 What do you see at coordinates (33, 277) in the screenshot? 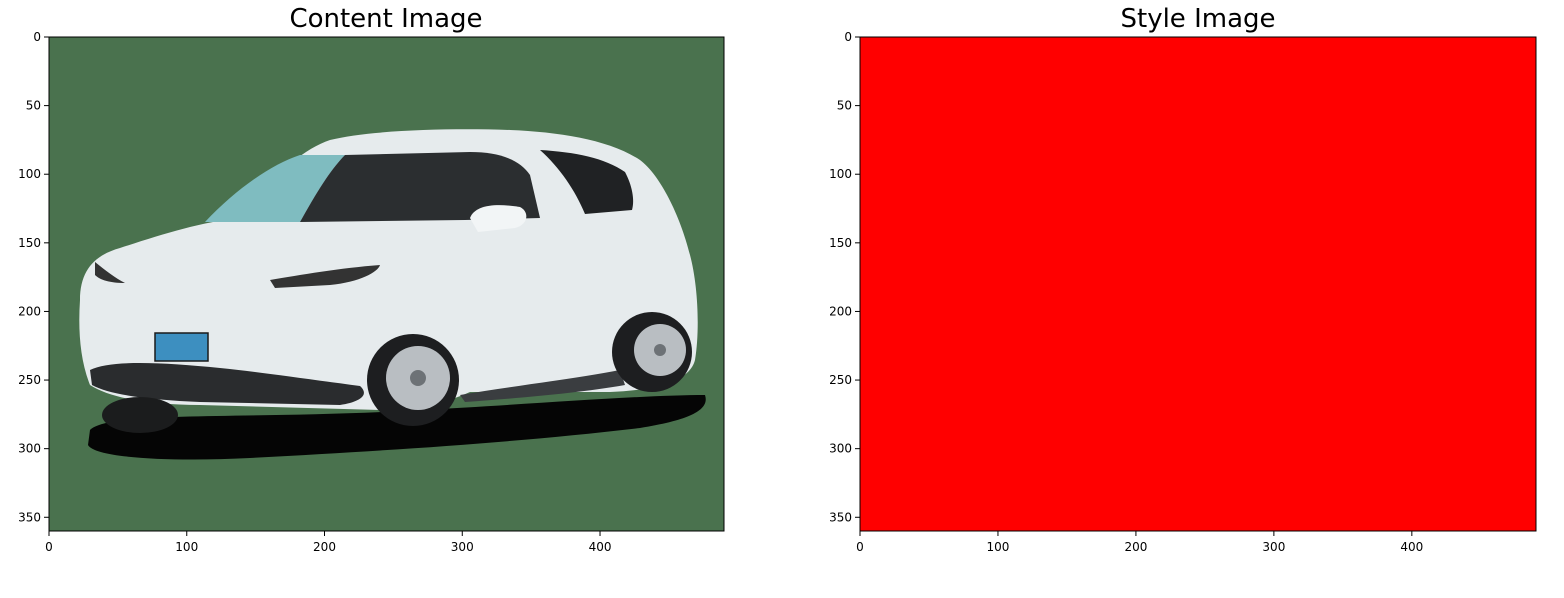
I see `content-y-ticks: 0 50 100 150 200 250 300 350` at bounding box center [33, 277].